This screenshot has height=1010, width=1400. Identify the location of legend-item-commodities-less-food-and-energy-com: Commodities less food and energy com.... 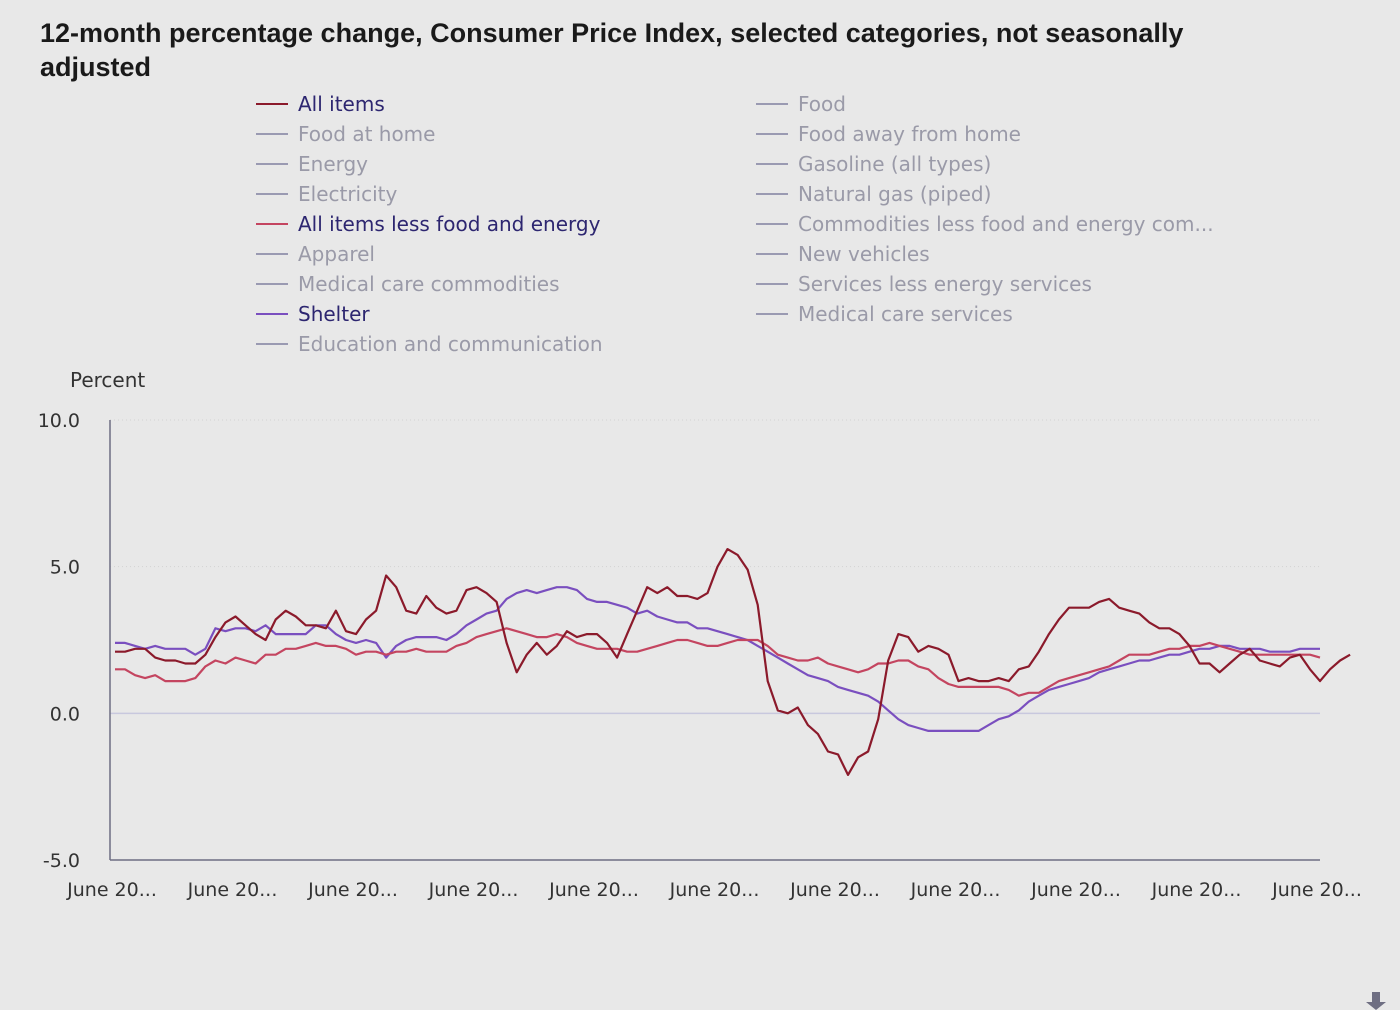
(985, 224).